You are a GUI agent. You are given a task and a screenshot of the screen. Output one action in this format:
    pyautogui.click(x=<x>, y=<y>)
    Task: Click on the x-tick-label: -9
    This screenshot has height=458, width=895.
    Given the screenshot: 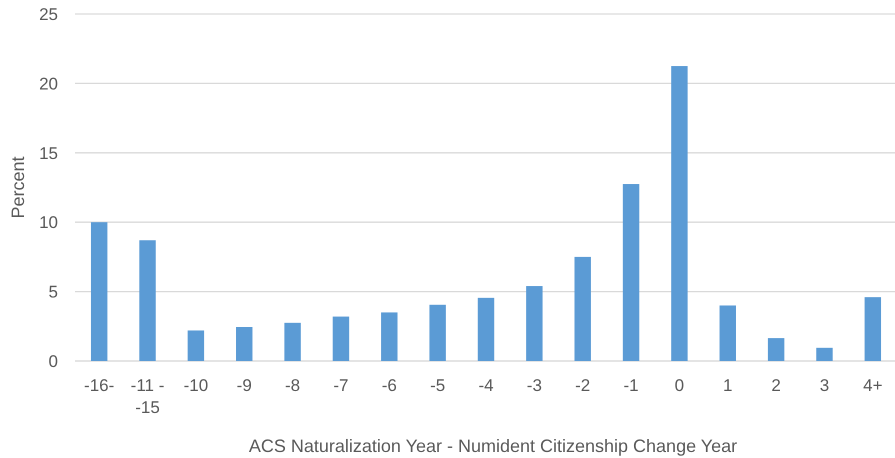 What is the action you would take?
    pyautogui.click(x=244, y=385)
    